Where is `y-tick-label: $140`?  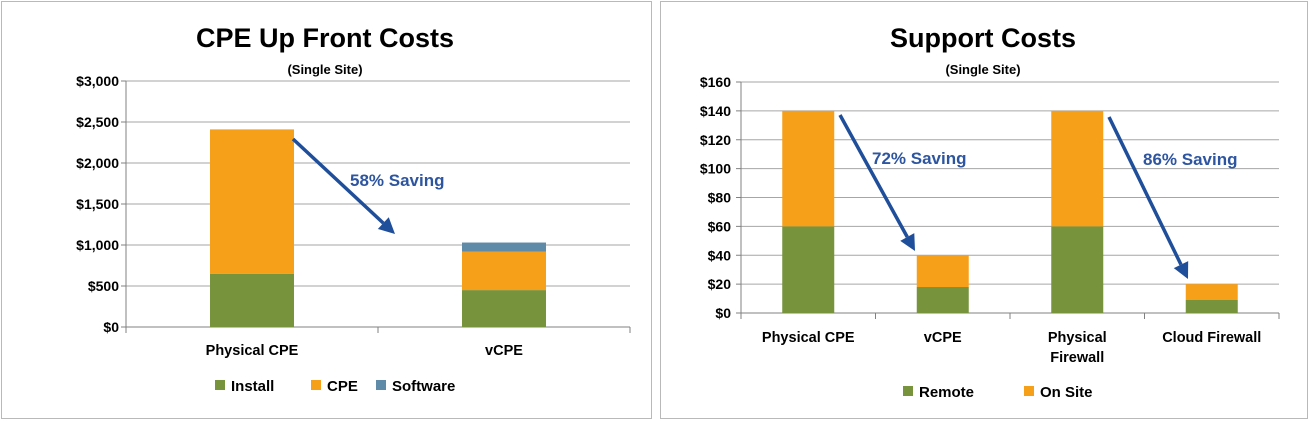
y-tick-label: $140 is located at coordinates (715, 111).